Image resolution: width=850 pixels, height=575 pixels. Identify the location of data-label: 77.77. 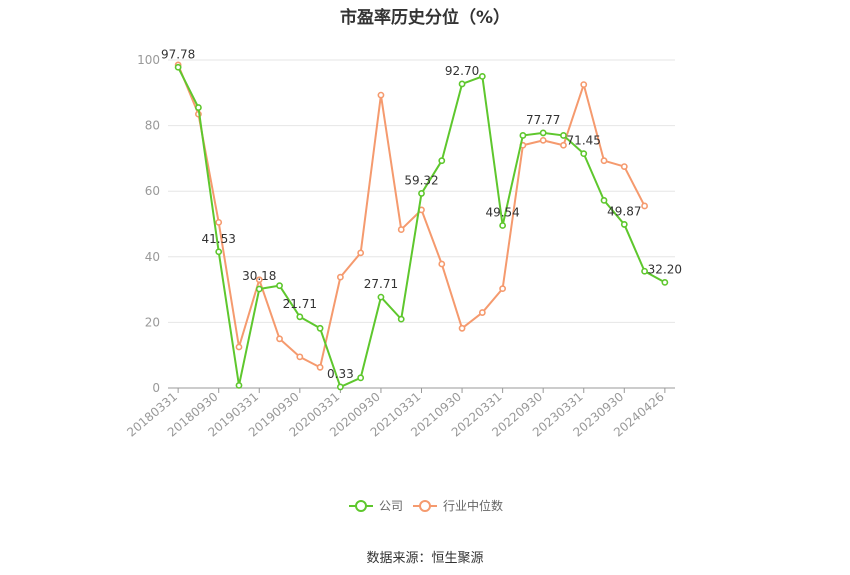
(543, 120).